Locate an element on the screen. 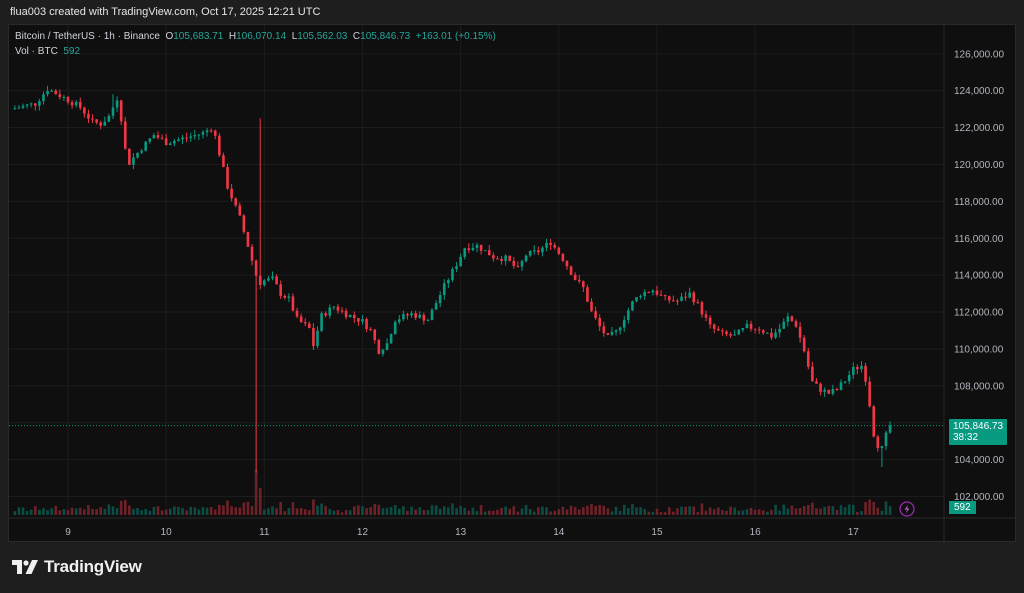 This screenshot has width=1024, height=593. x-tick-label: 14 is located at coordinates (559, 532).